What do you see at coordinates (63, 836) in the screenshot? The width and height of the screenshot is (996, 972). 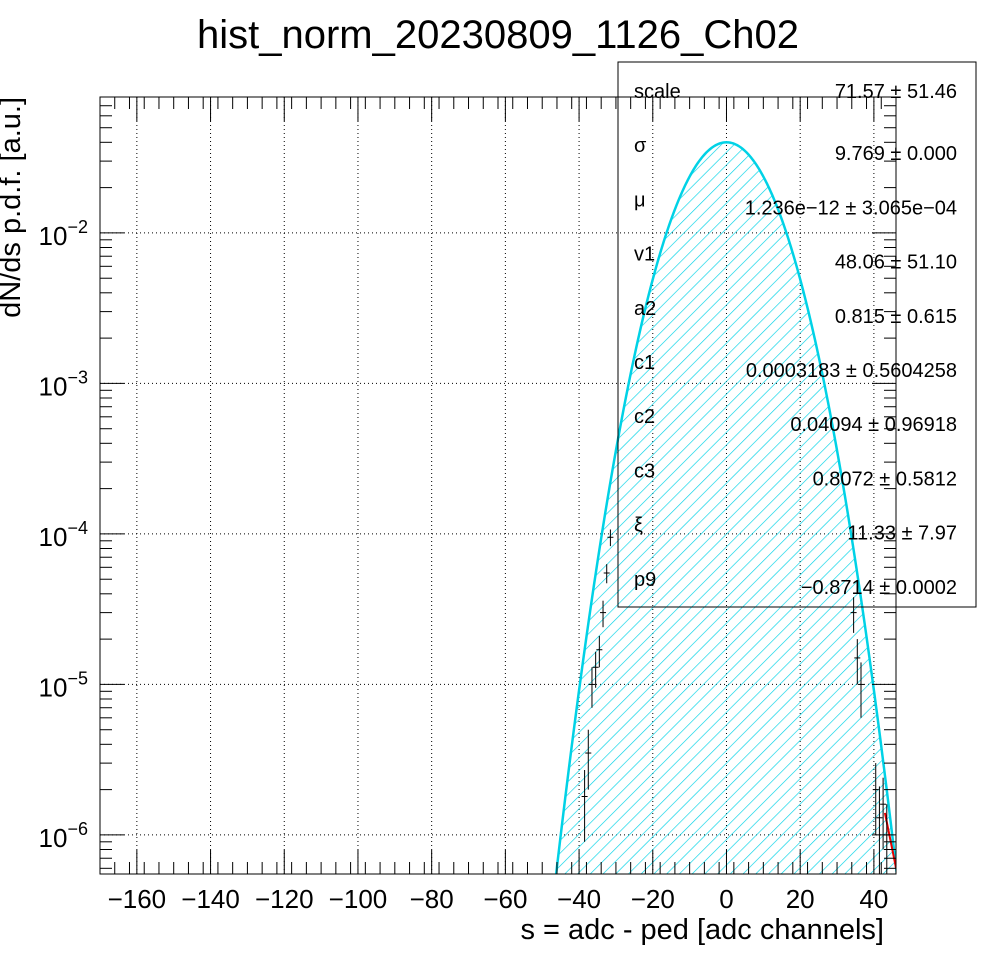 I see `y-tick-label: 10⁻⁶` at bounding box center [63, 836].